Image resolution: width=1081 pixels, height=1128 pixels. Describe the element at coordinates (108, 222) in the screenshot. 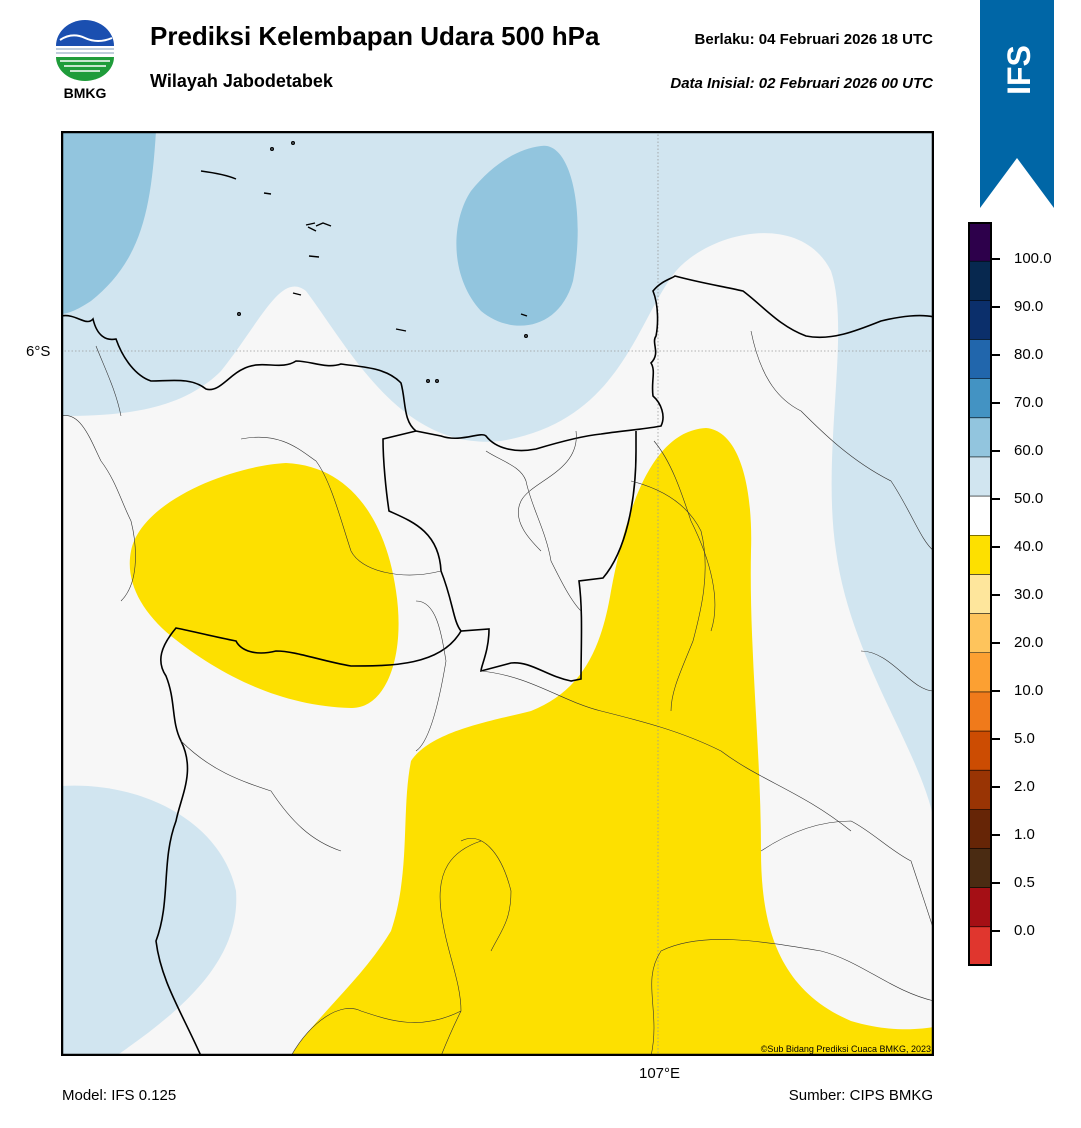

I see `moist-zone-northwest` at that location.